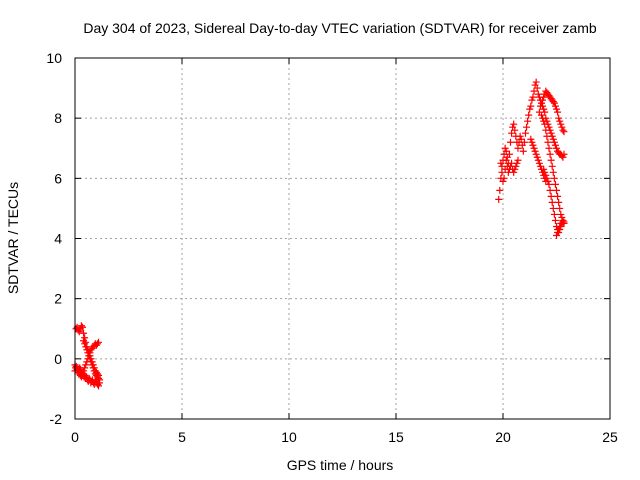 The image size is (640, 480). I want to click on x-tick-label: 0, so click(75, 437).